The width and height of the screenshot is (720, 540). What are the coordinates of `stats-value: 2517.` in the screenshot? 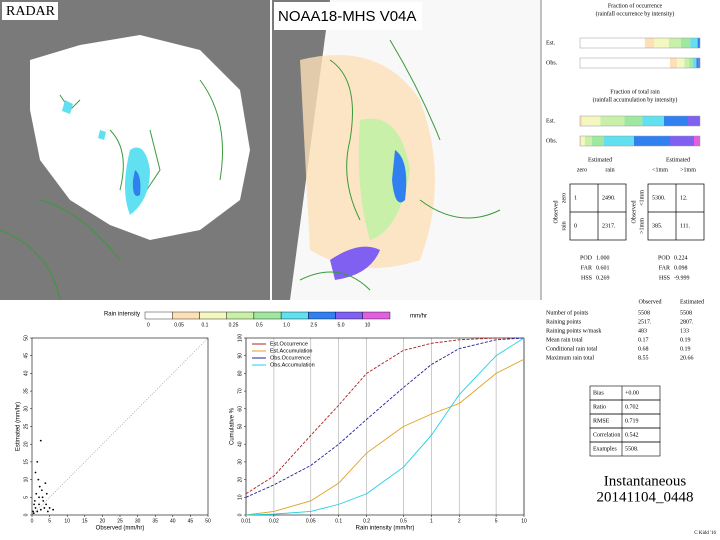 It's located at (645, 322).